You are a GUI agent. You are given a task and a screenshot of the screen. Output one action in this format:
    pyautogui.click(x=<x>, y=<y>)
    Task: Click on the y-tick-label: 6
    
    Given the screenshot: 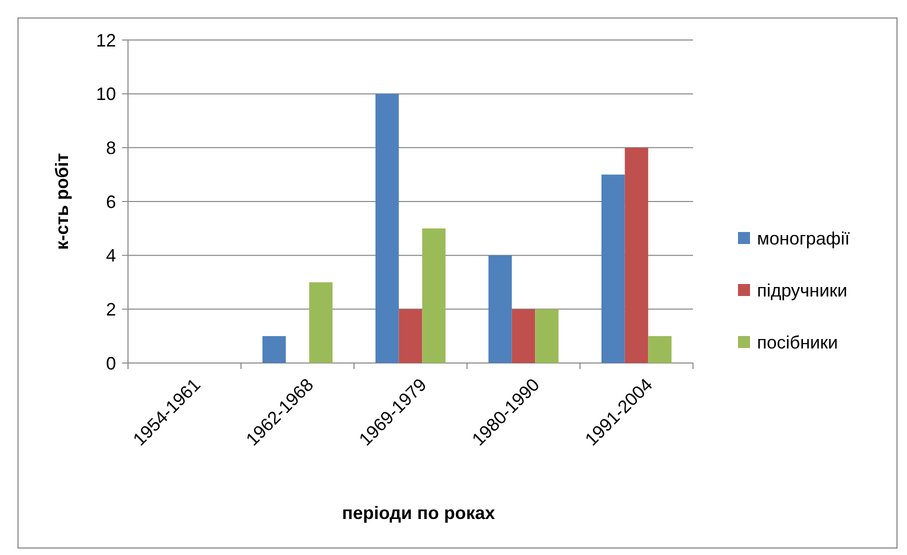 What is the action you would take?
    pyautogui.click(x=111, y=202)
    